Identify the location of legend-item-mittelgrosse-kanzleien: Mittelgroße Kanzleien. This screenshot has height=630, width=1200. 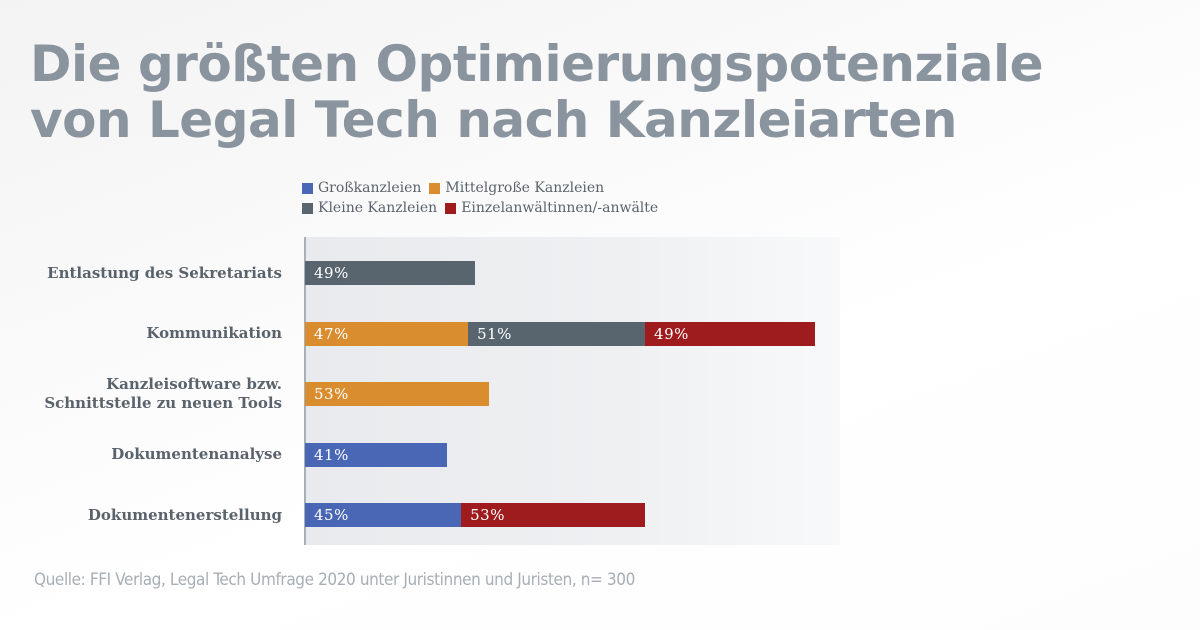
(516, 188).